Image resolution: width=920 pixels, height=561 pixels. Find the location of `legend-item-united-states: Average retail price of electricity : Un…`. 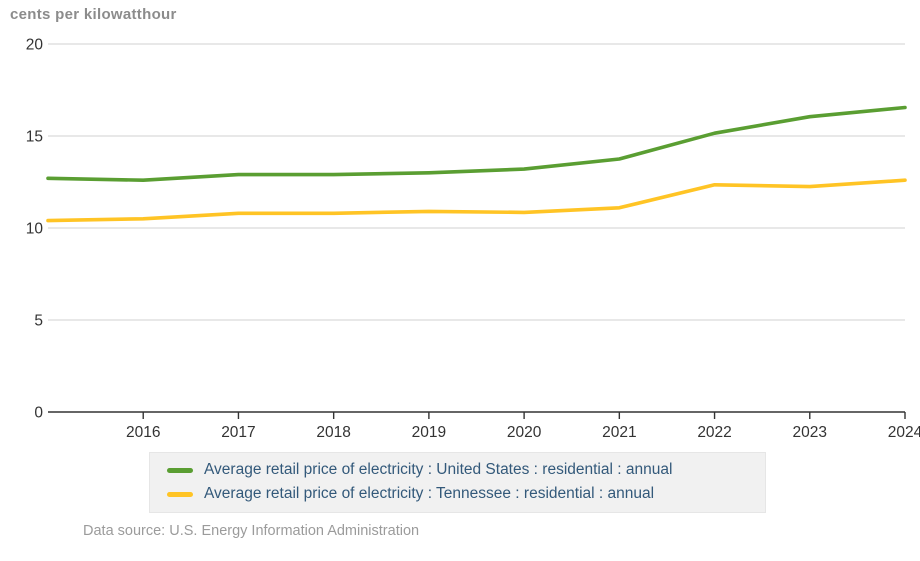

legend-item-united-states: Average retail price of electricity : Un… is located at coordinates (462, 470).